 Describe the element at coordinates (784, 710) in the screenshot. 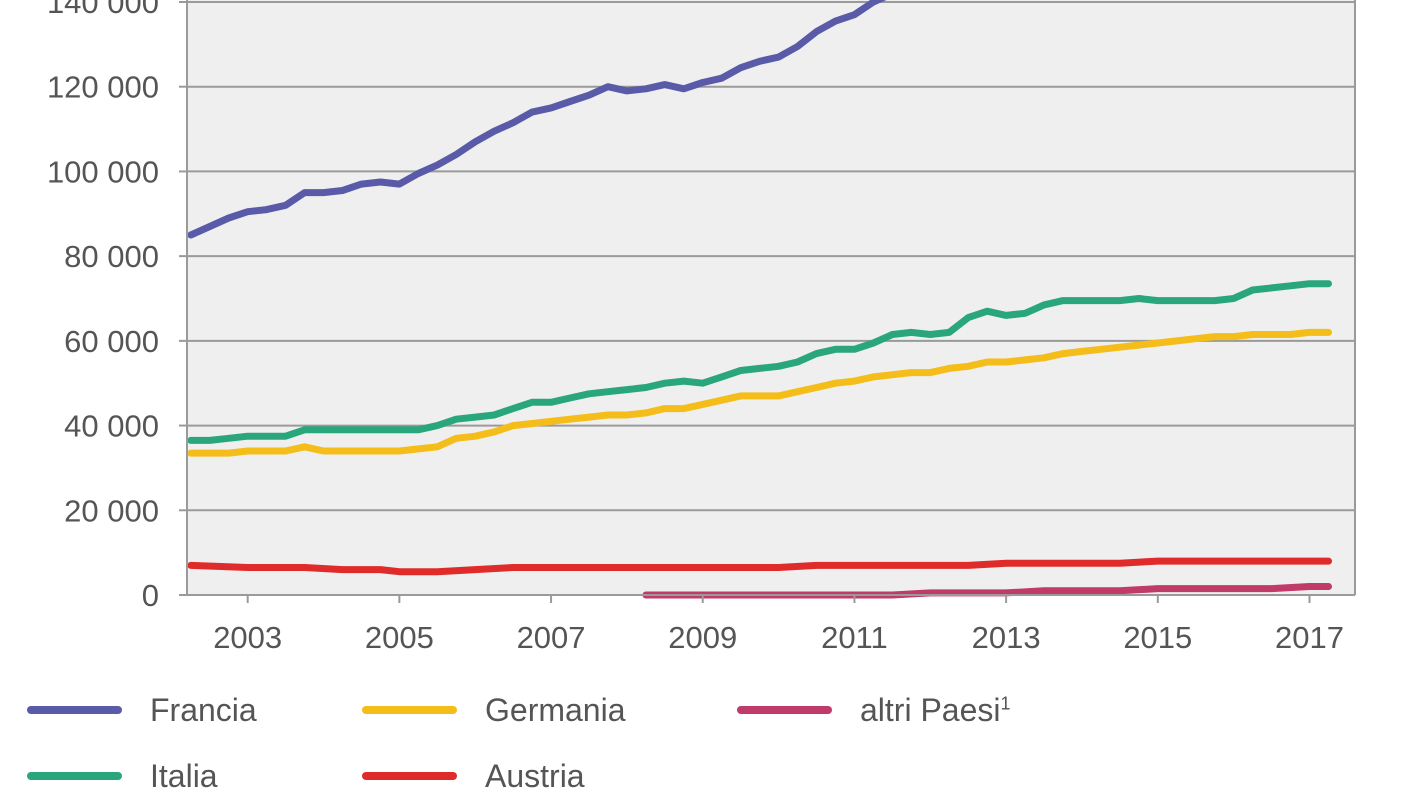

I see `legend-swatch-altri-paesi` at that location.